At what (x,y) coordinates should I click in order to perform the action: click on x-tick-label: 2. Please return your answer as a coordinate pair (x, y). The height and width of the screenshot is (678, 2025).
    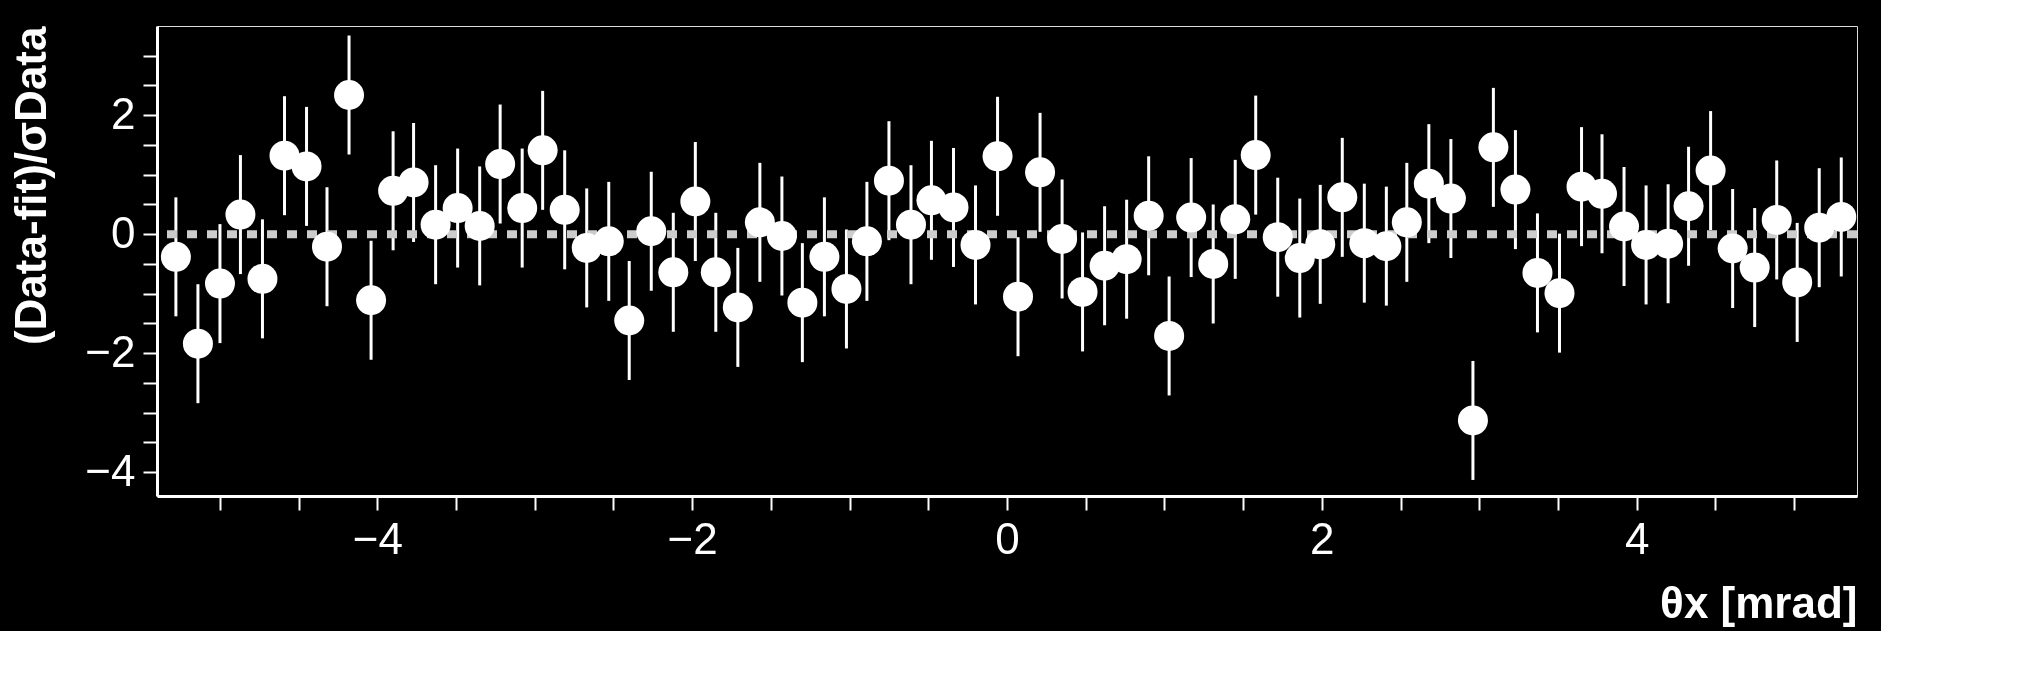
    Looking at the image, I should click on (1322, 538).